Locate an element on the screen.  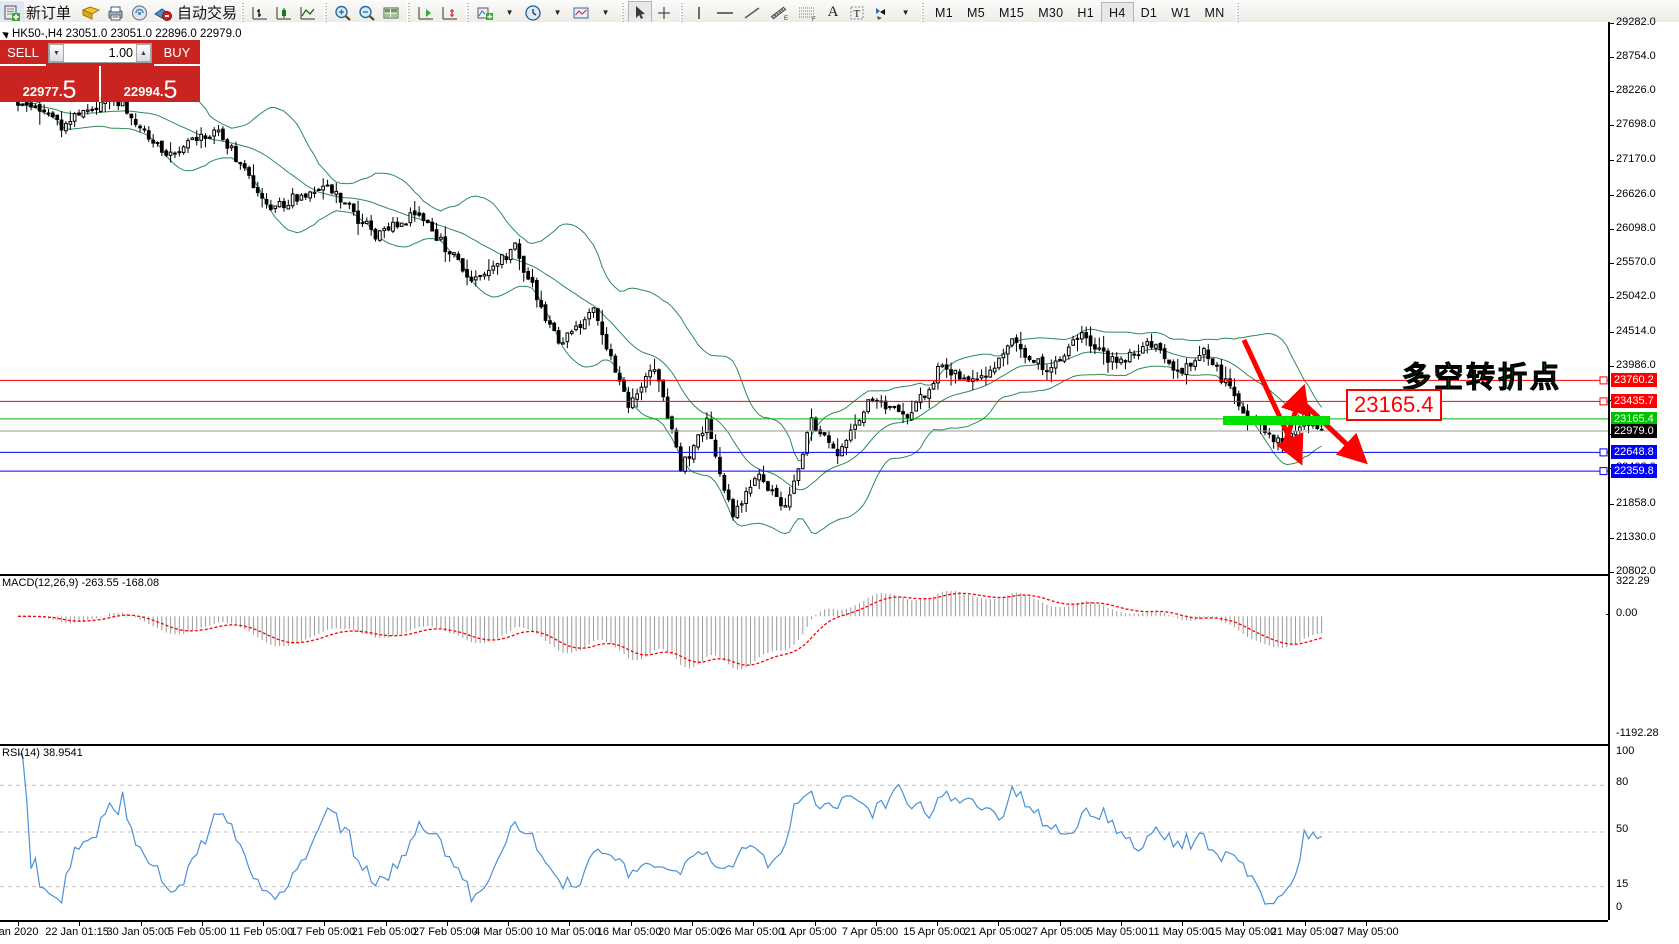
buy-price-big: 5 is located at coordinates (170, 90).